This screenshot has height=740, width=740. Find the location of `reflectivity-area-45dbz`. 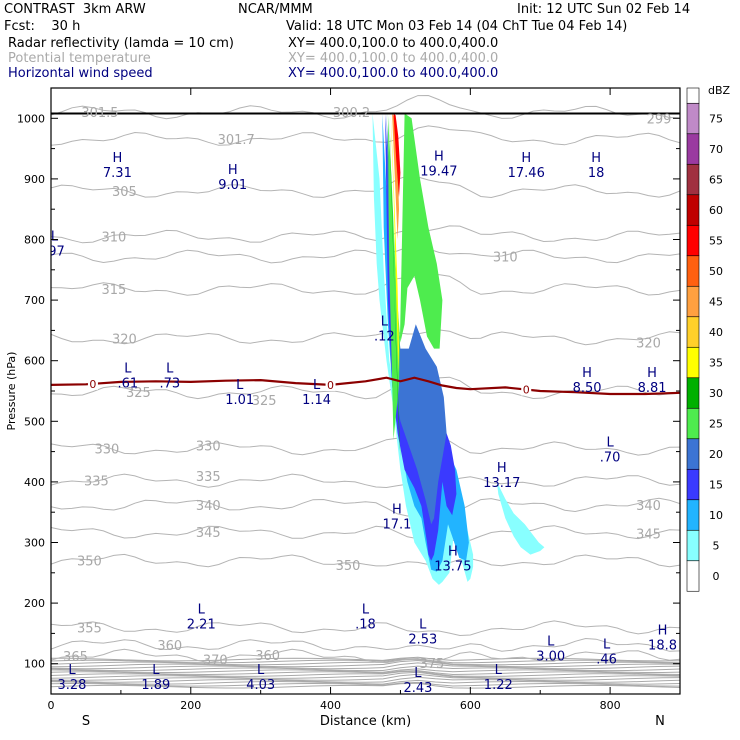

reflectivity-area-45dbz is located at coordinates (395, 176).